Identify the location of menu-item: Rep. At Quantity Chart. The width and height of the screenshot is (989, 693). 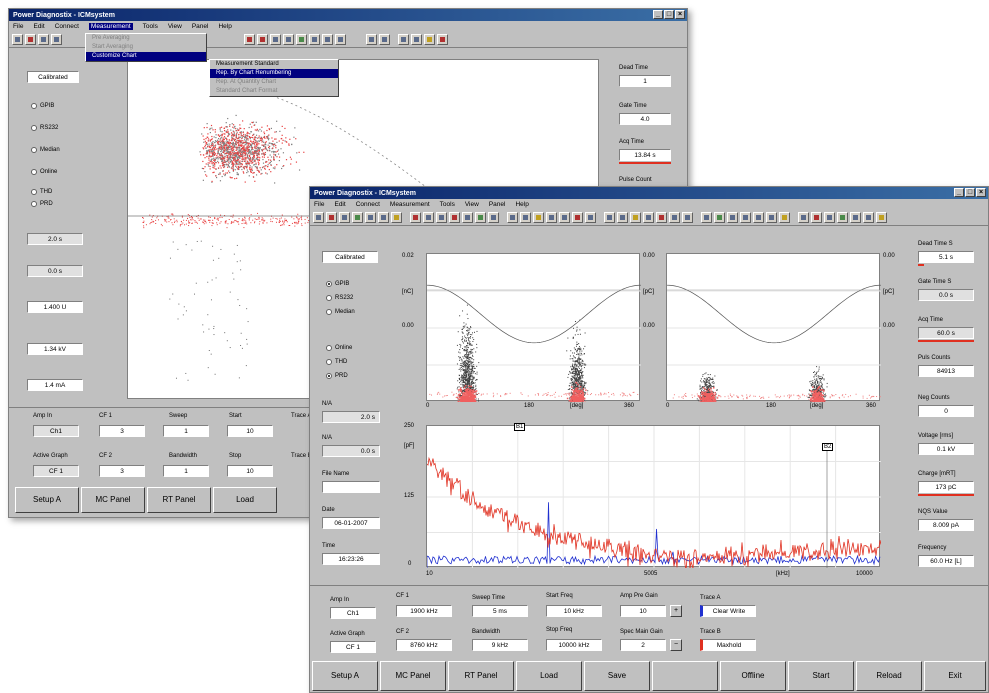
(246, 82).